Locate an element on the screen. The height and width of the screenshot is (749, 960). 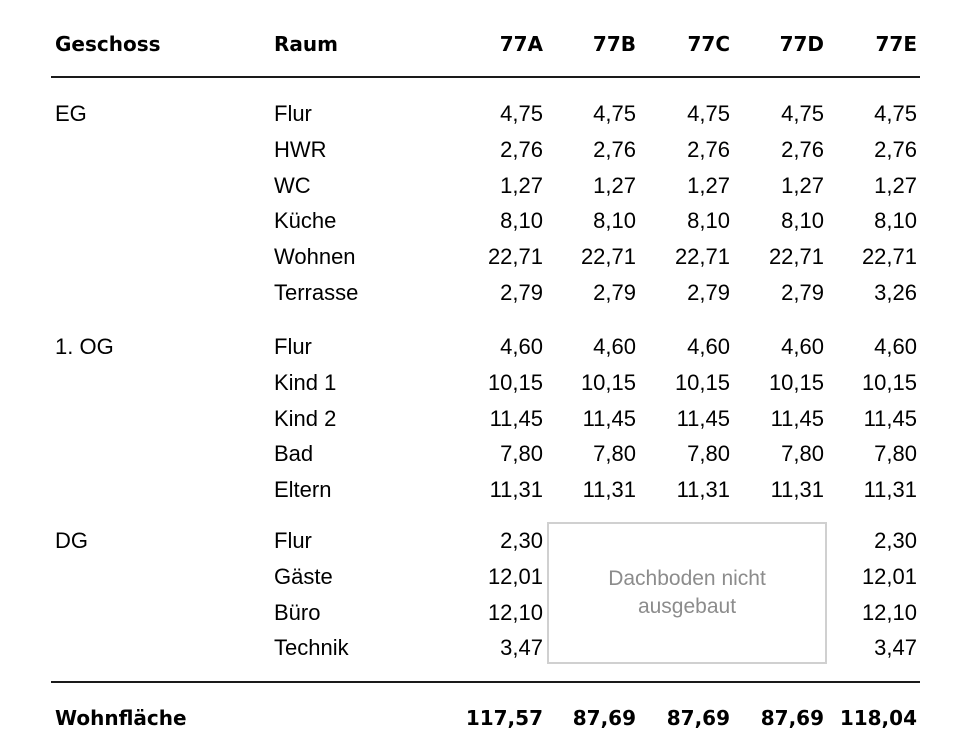
header-unit-77b: 77B is located at coordinates (614, 44).